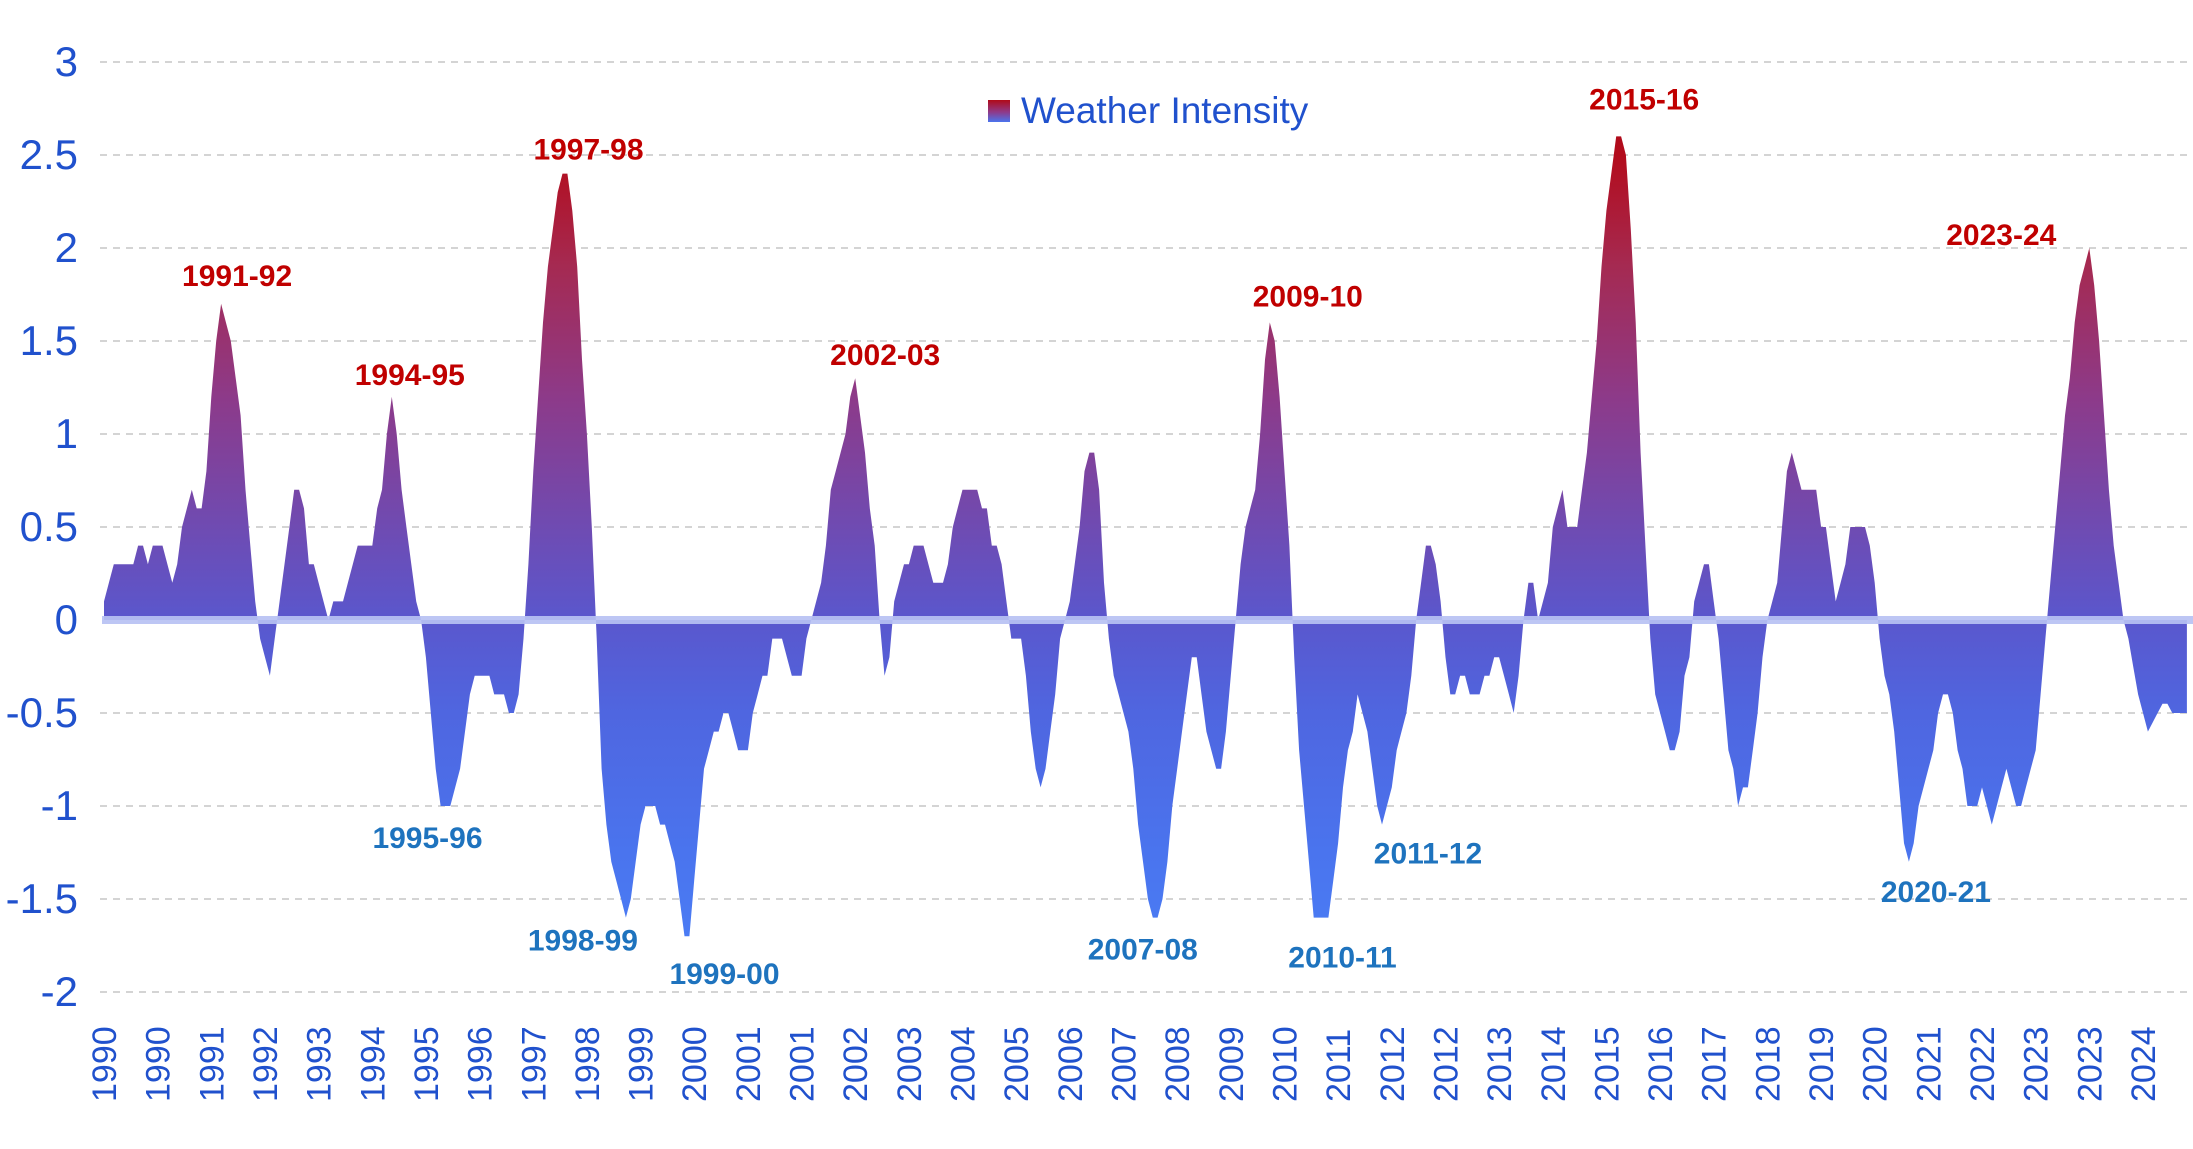 Image resolution: width=2193 pixels, height=1149 pixels. What do you see at coordinates (1822, 1064) in the screenshot?
I see `x-axis-label: 2019` at bounding box center [1822, 1064].